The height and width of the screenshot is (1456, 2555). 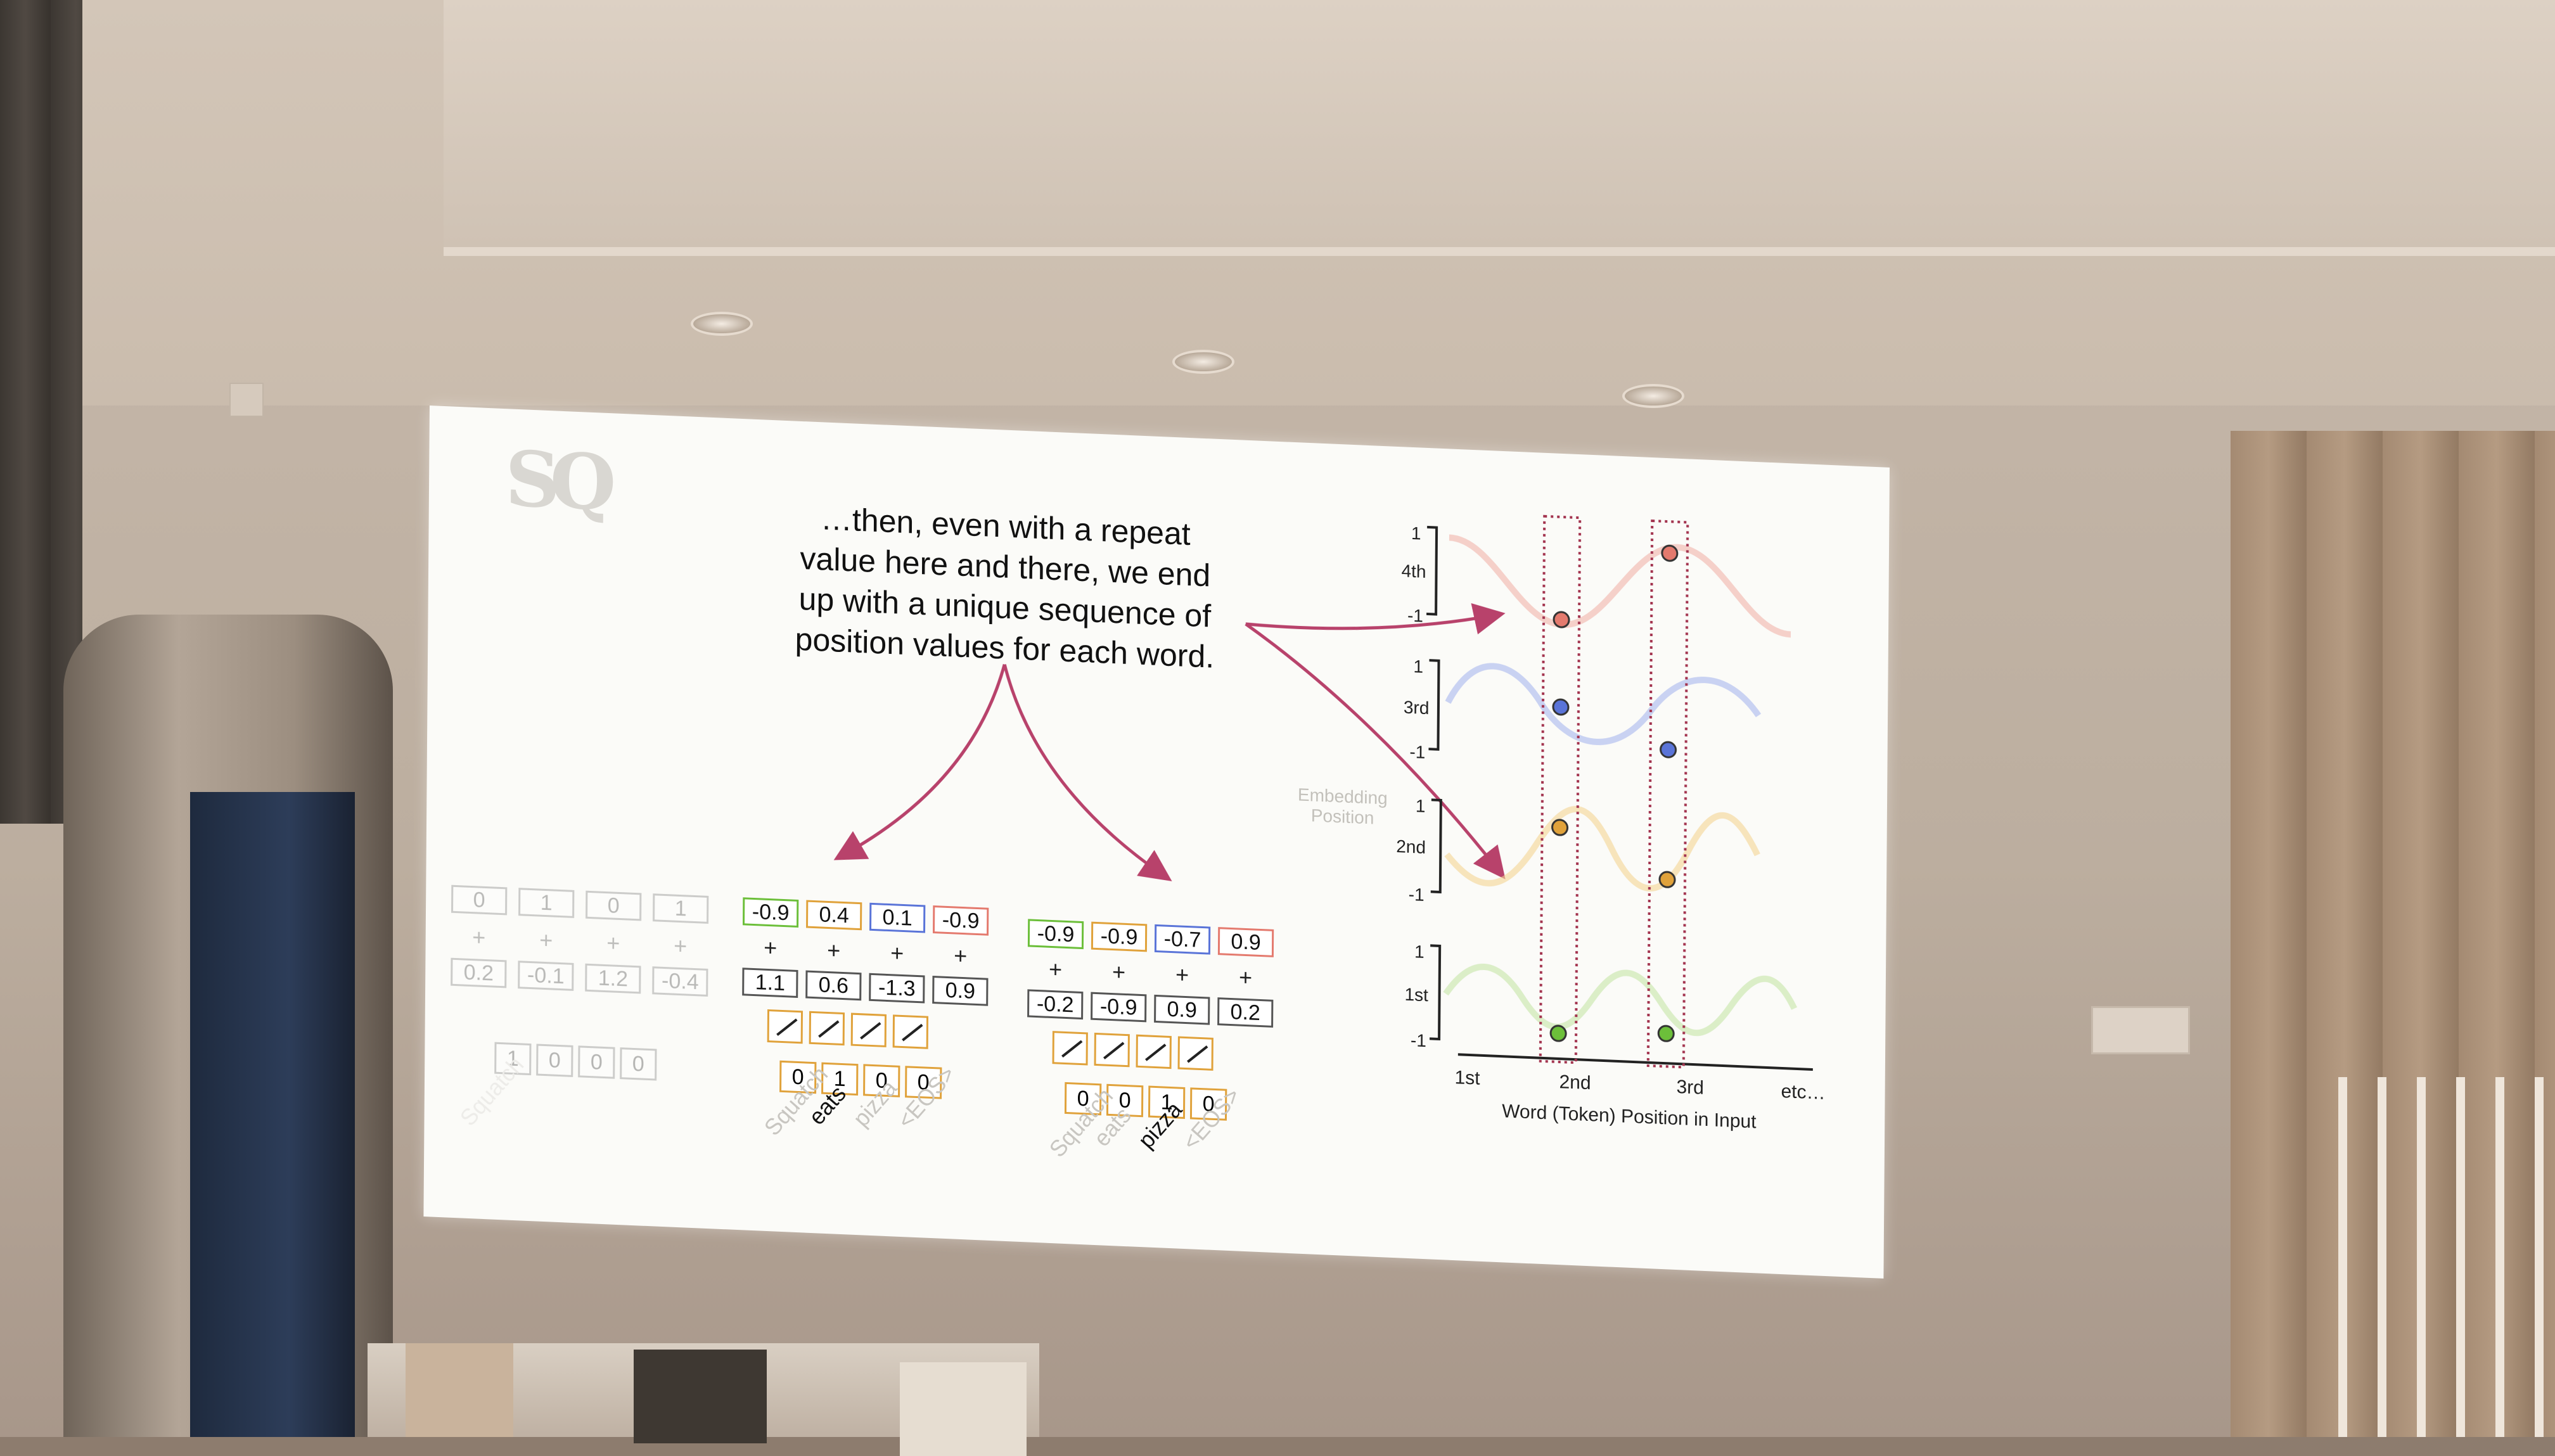 What do you see at coordinates (2446, 1257) in the screenshot?
I see `white-gate` at bounding box center [2446, 1257].